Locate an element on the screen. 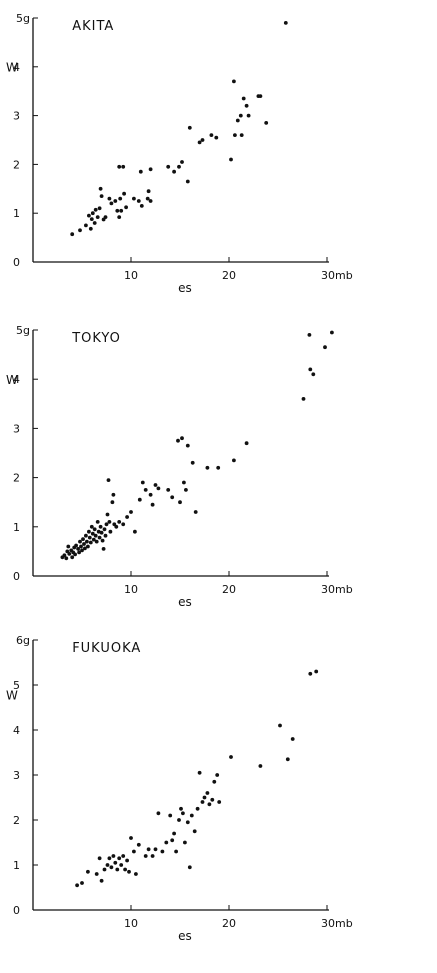  x-tick-label: 20 is located at coordinates (229, 589).